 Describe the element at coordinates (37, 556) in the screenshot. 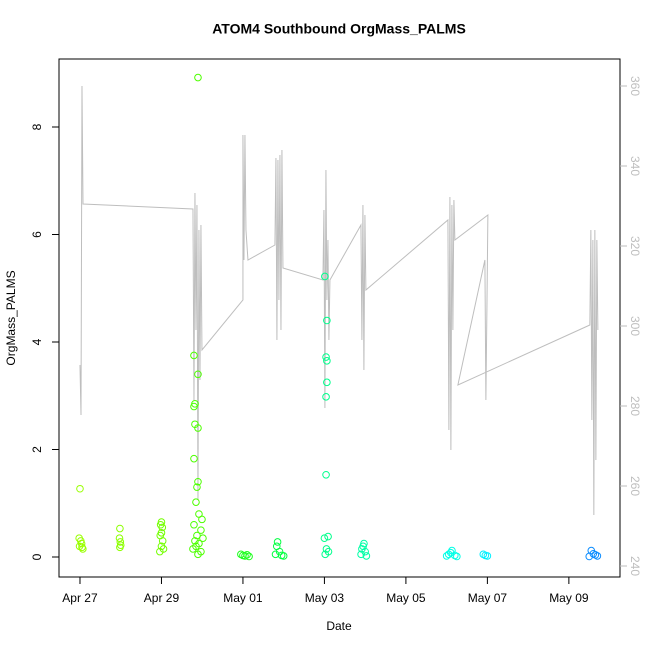

I see `y-tick-label: 0` at that location.